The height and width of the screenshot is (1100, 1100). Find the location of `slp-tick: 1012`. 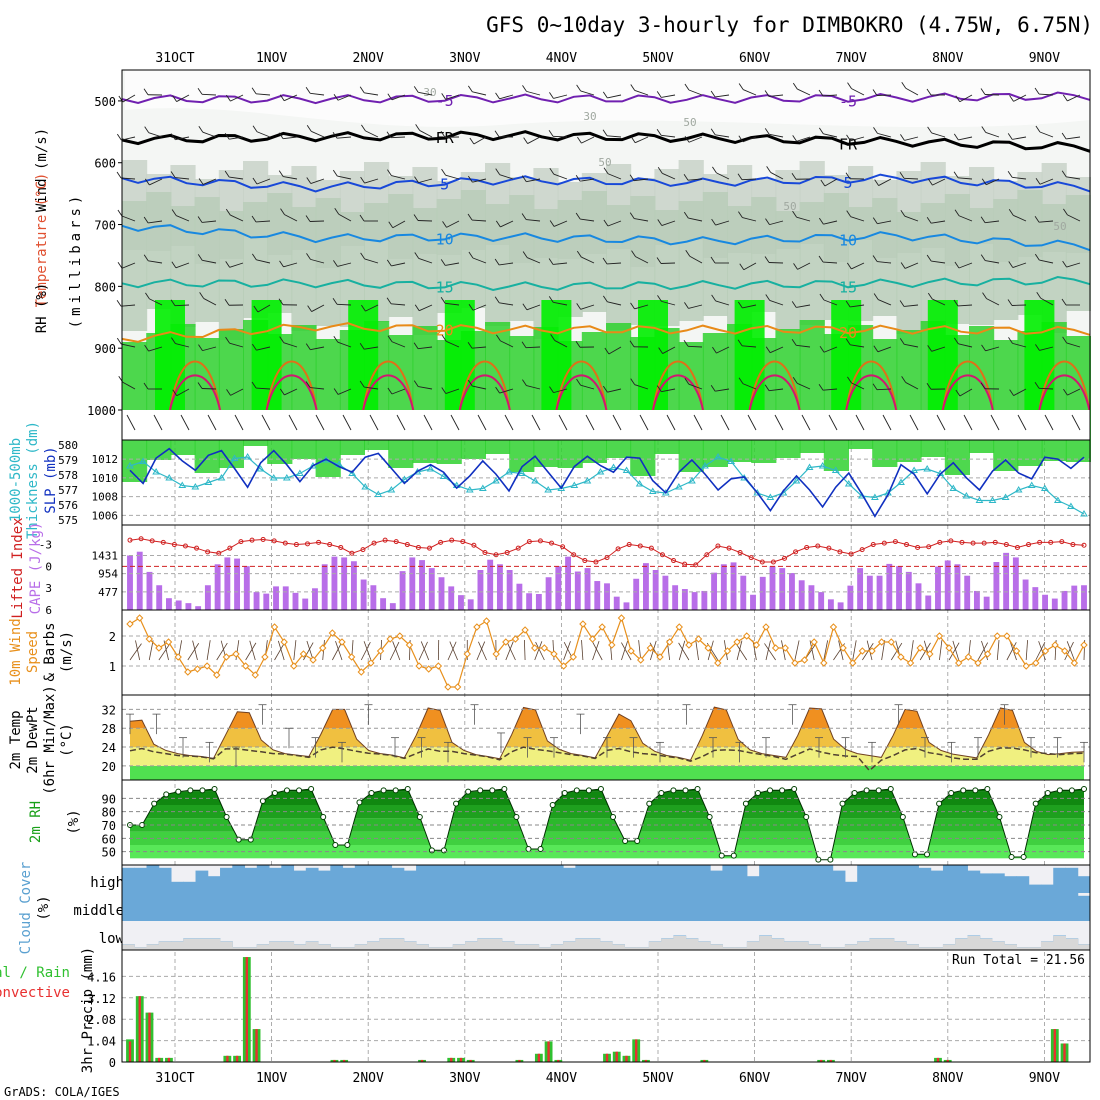

slp-tick: 1012 is located at coordinates (105, 459).